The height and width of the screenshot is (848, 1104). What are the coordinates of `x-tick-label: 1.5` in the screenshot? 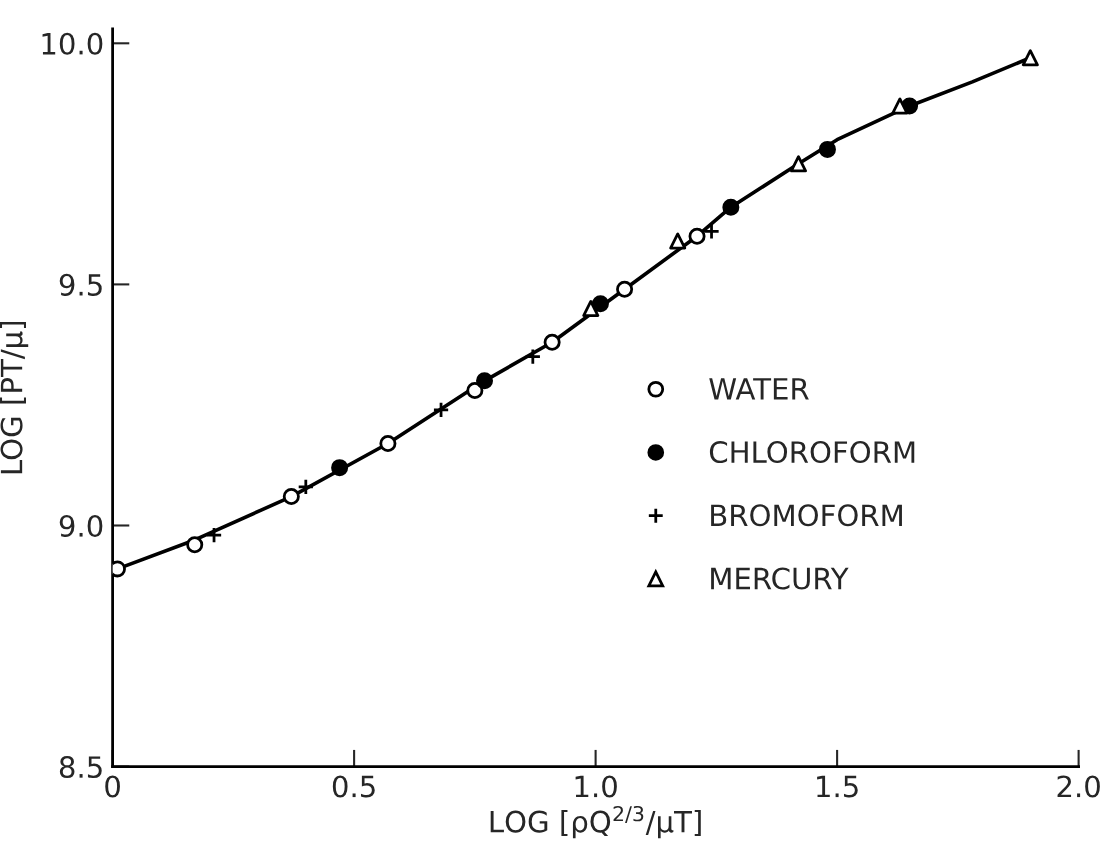 It's located at (837, 786).